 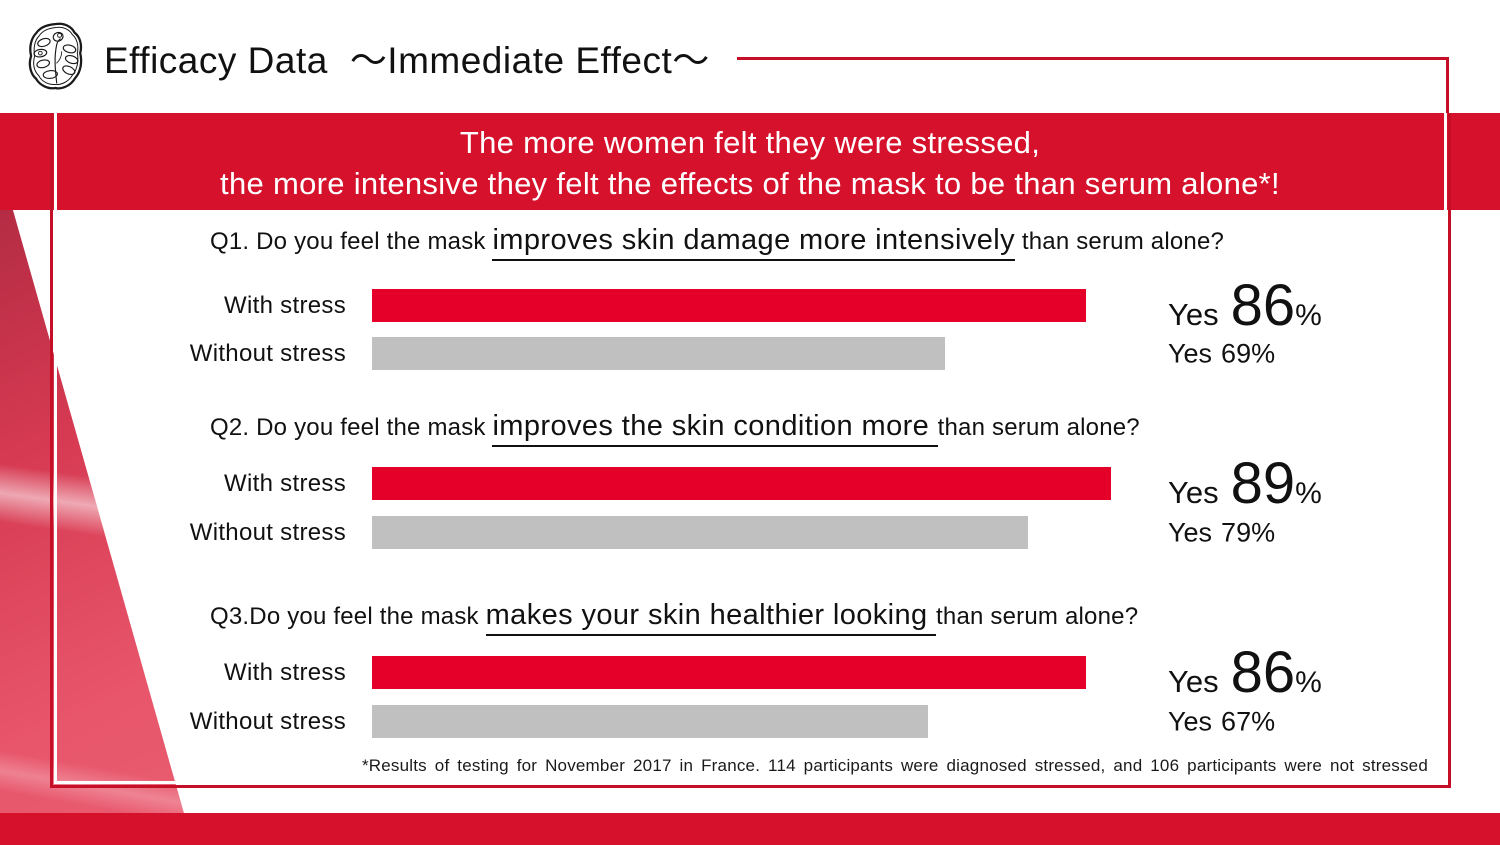 I want to click on q3-without-stress-value: Yes 67%, so click(x=1222, y=721).